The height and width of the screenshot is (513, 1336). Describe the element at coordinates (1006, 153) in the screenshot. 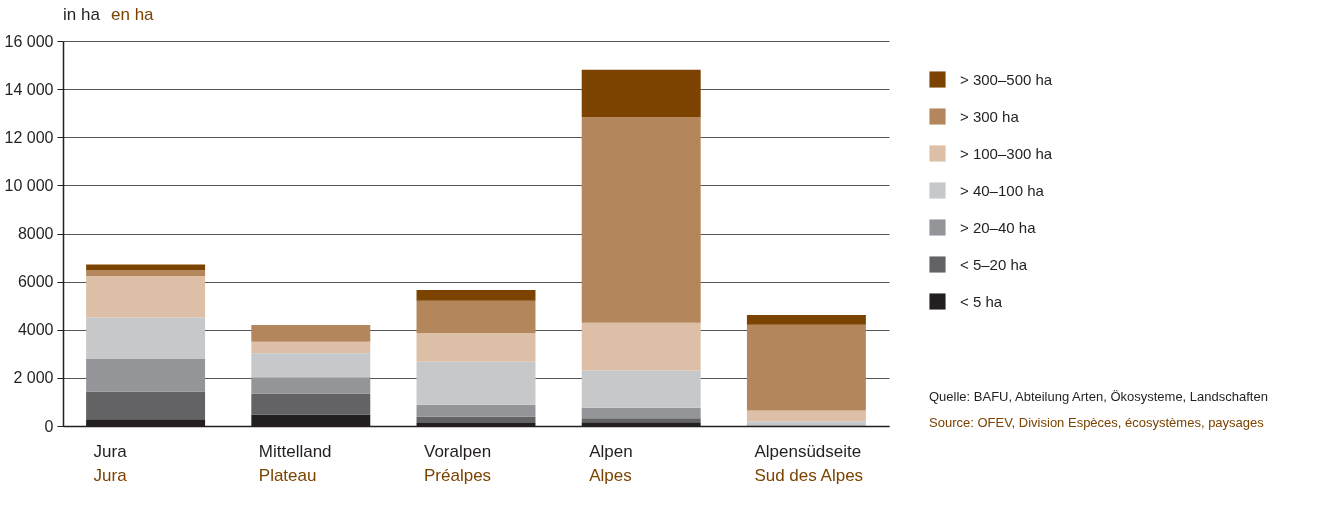

I see `legend-label: > 100–300 ha` at that location.